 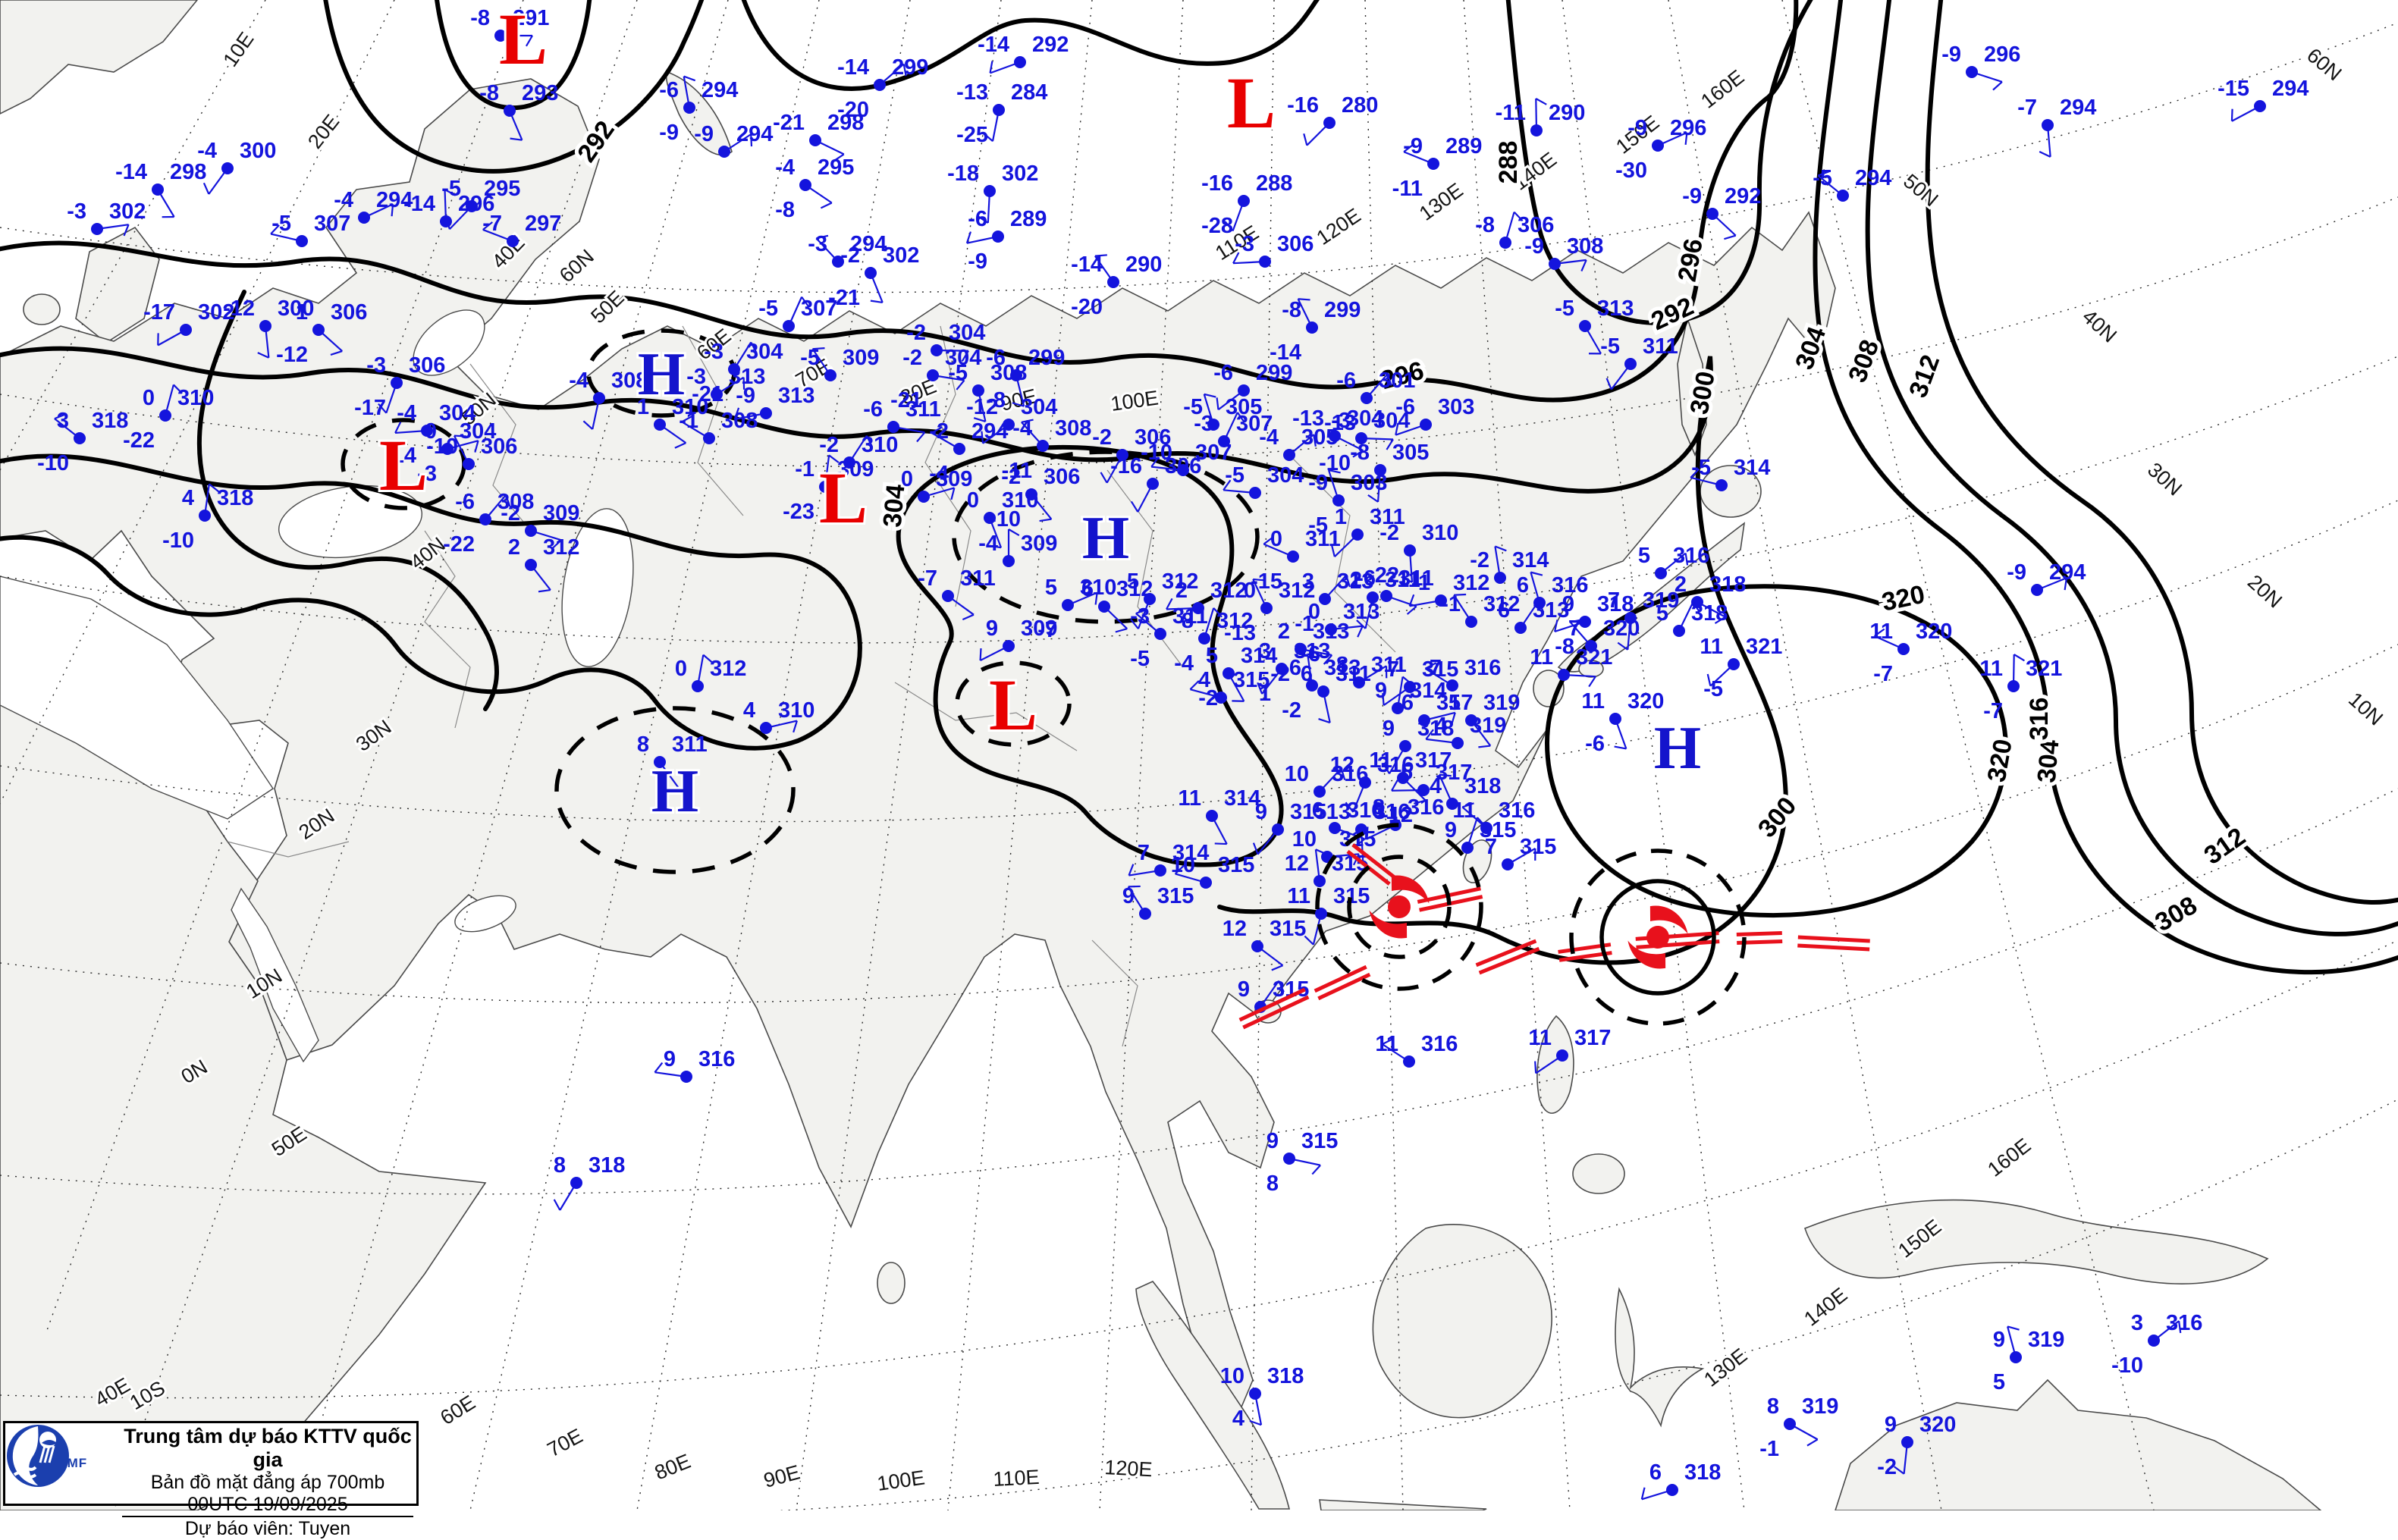 What do you see at coordinates (1297, 864) in the screenshot?
I see `station-temperature: 12` at bounding box center [1297, 864].